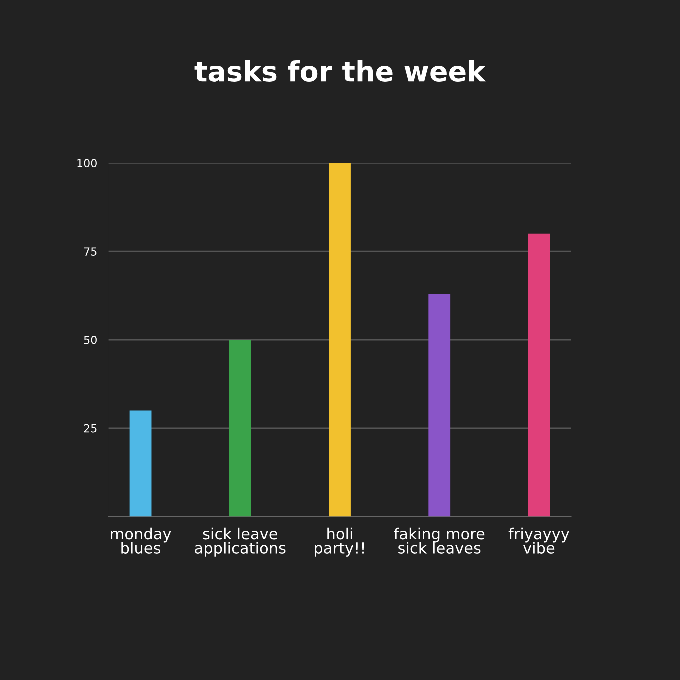 The image size is (680, 680). I want to click on x-tick-label: friyayyy vibe, so click(539, 541).